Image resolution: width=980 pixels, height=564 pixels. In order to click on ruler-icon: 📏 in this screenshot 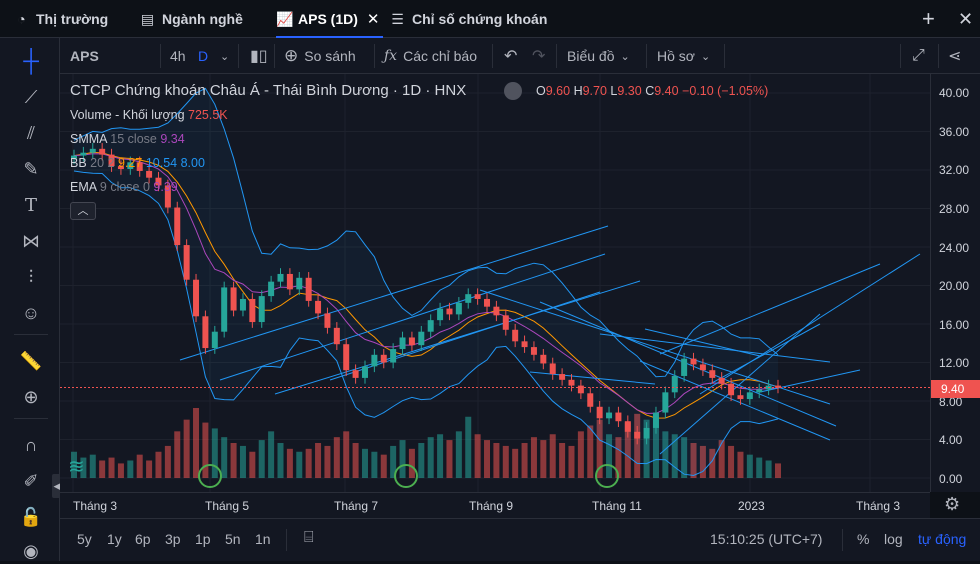, I will do `click(31, 360)`.